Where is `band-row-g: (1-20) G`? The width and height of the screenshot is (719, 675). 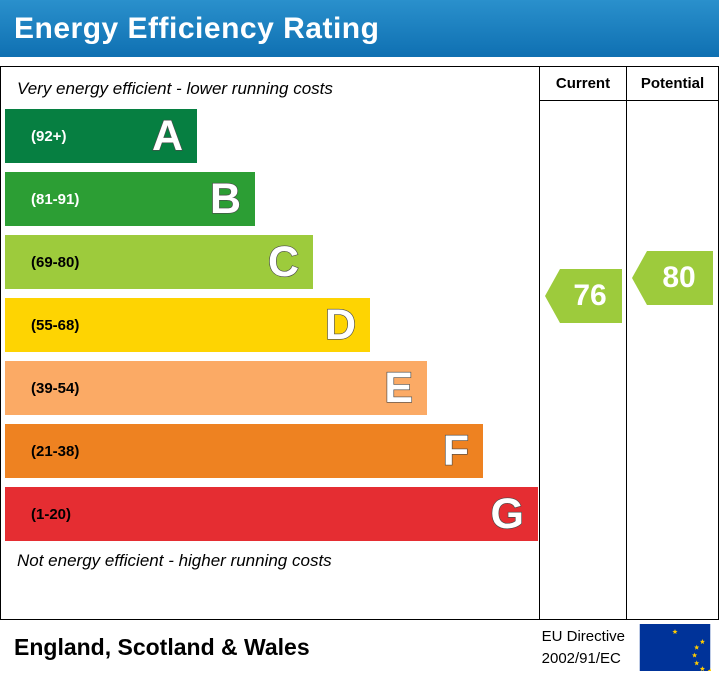
band-row-g: (1-20) G is located at coordinates (271, 514).